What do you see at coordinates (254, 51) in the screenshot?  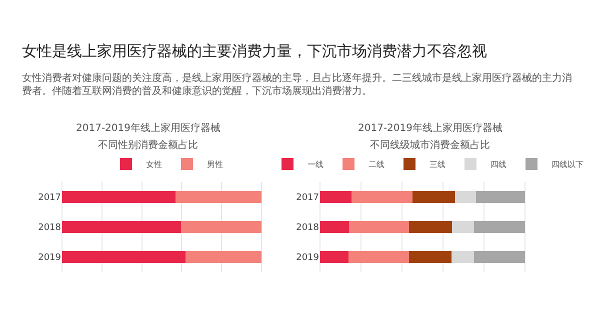 I see `text: 女性是线上家用医疗器械的主要消费力量，下沉市场消费潜力不容忽视` at bounding box center [254, 51].